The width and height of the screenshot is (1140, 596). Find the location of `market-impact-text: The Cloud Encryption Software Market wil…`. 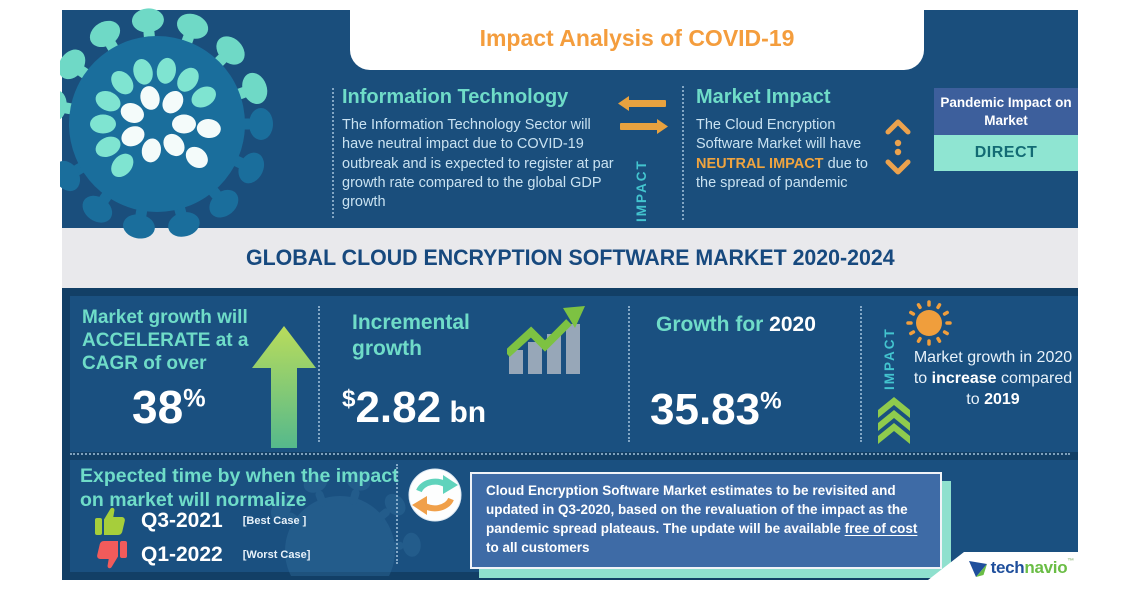

market-impact-text: The Cloud Encryption Software Market wil… is located at coordinates (779, 135).